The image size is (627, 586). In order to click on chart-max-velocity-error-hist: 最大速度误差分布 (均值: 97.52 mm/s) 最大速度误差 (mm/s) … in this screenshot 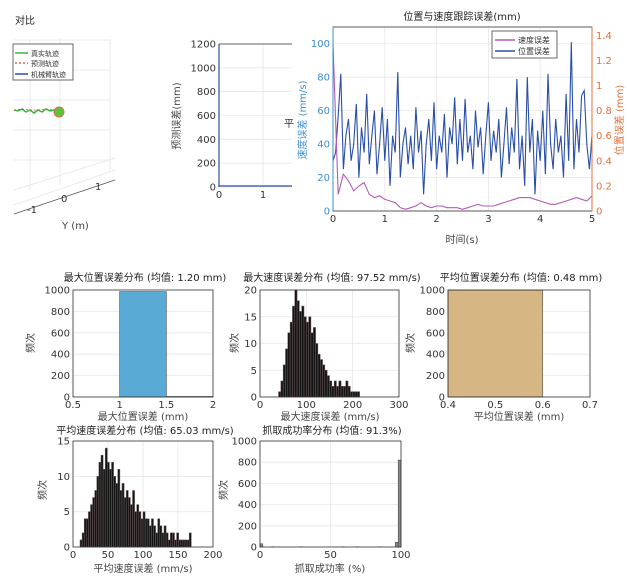, I will do `click(324, 347)`.